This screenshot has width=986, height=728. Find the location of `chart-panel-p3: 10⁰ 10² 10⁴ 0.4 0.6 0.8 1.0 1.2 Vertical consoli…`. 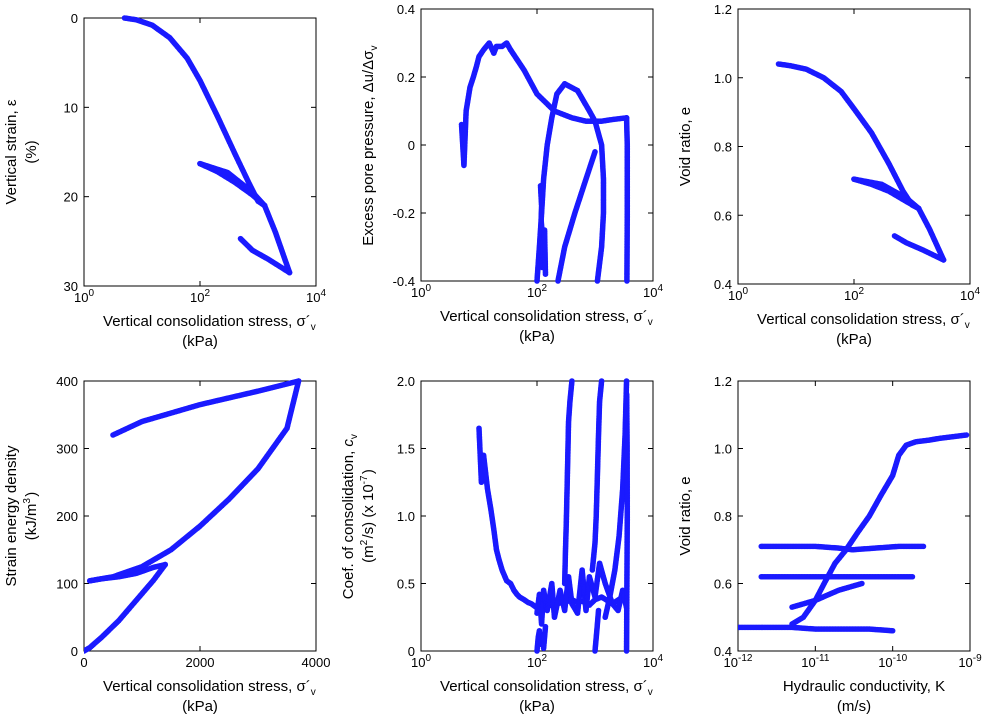

chart-panel-p3: 10⁰ 10² 10⁴ 0.4 0.6 0.8 1.0 1.2 Vertical consoli… is located at coordinates (828, 175).